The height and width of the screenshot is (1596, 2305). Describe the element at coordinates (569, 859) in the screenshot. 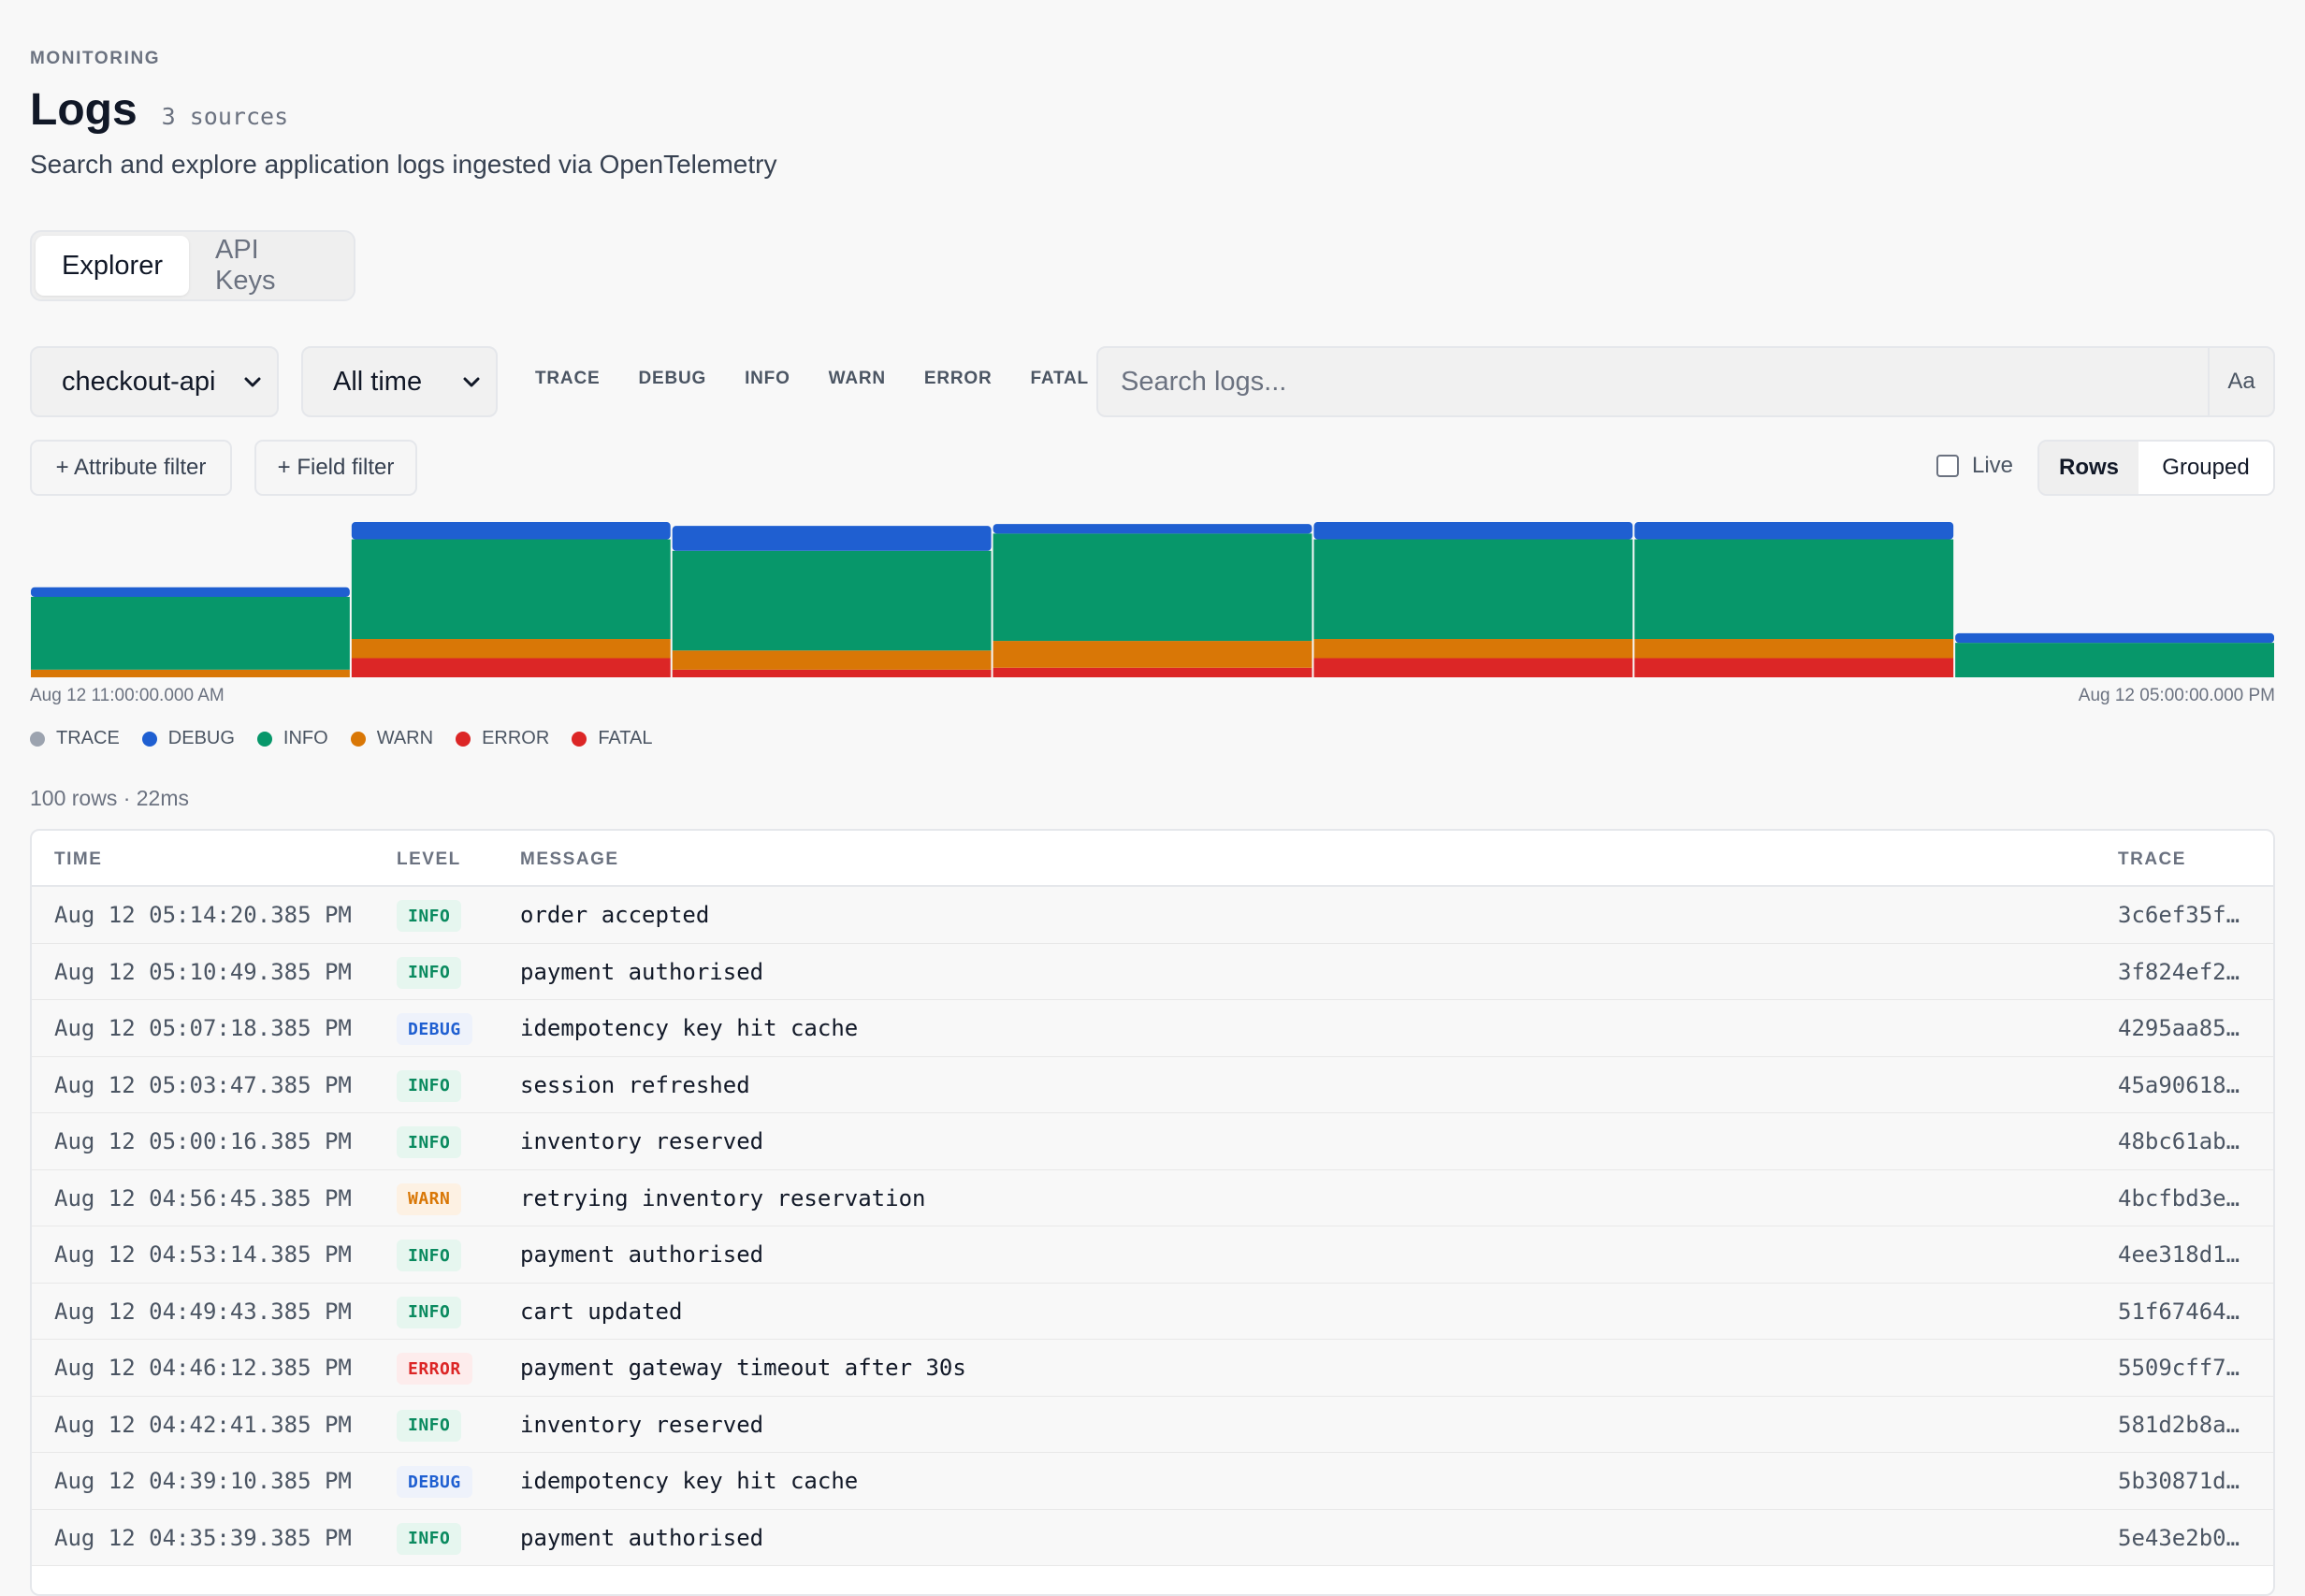

I see `column-header-message: MESSAGE` at that location.